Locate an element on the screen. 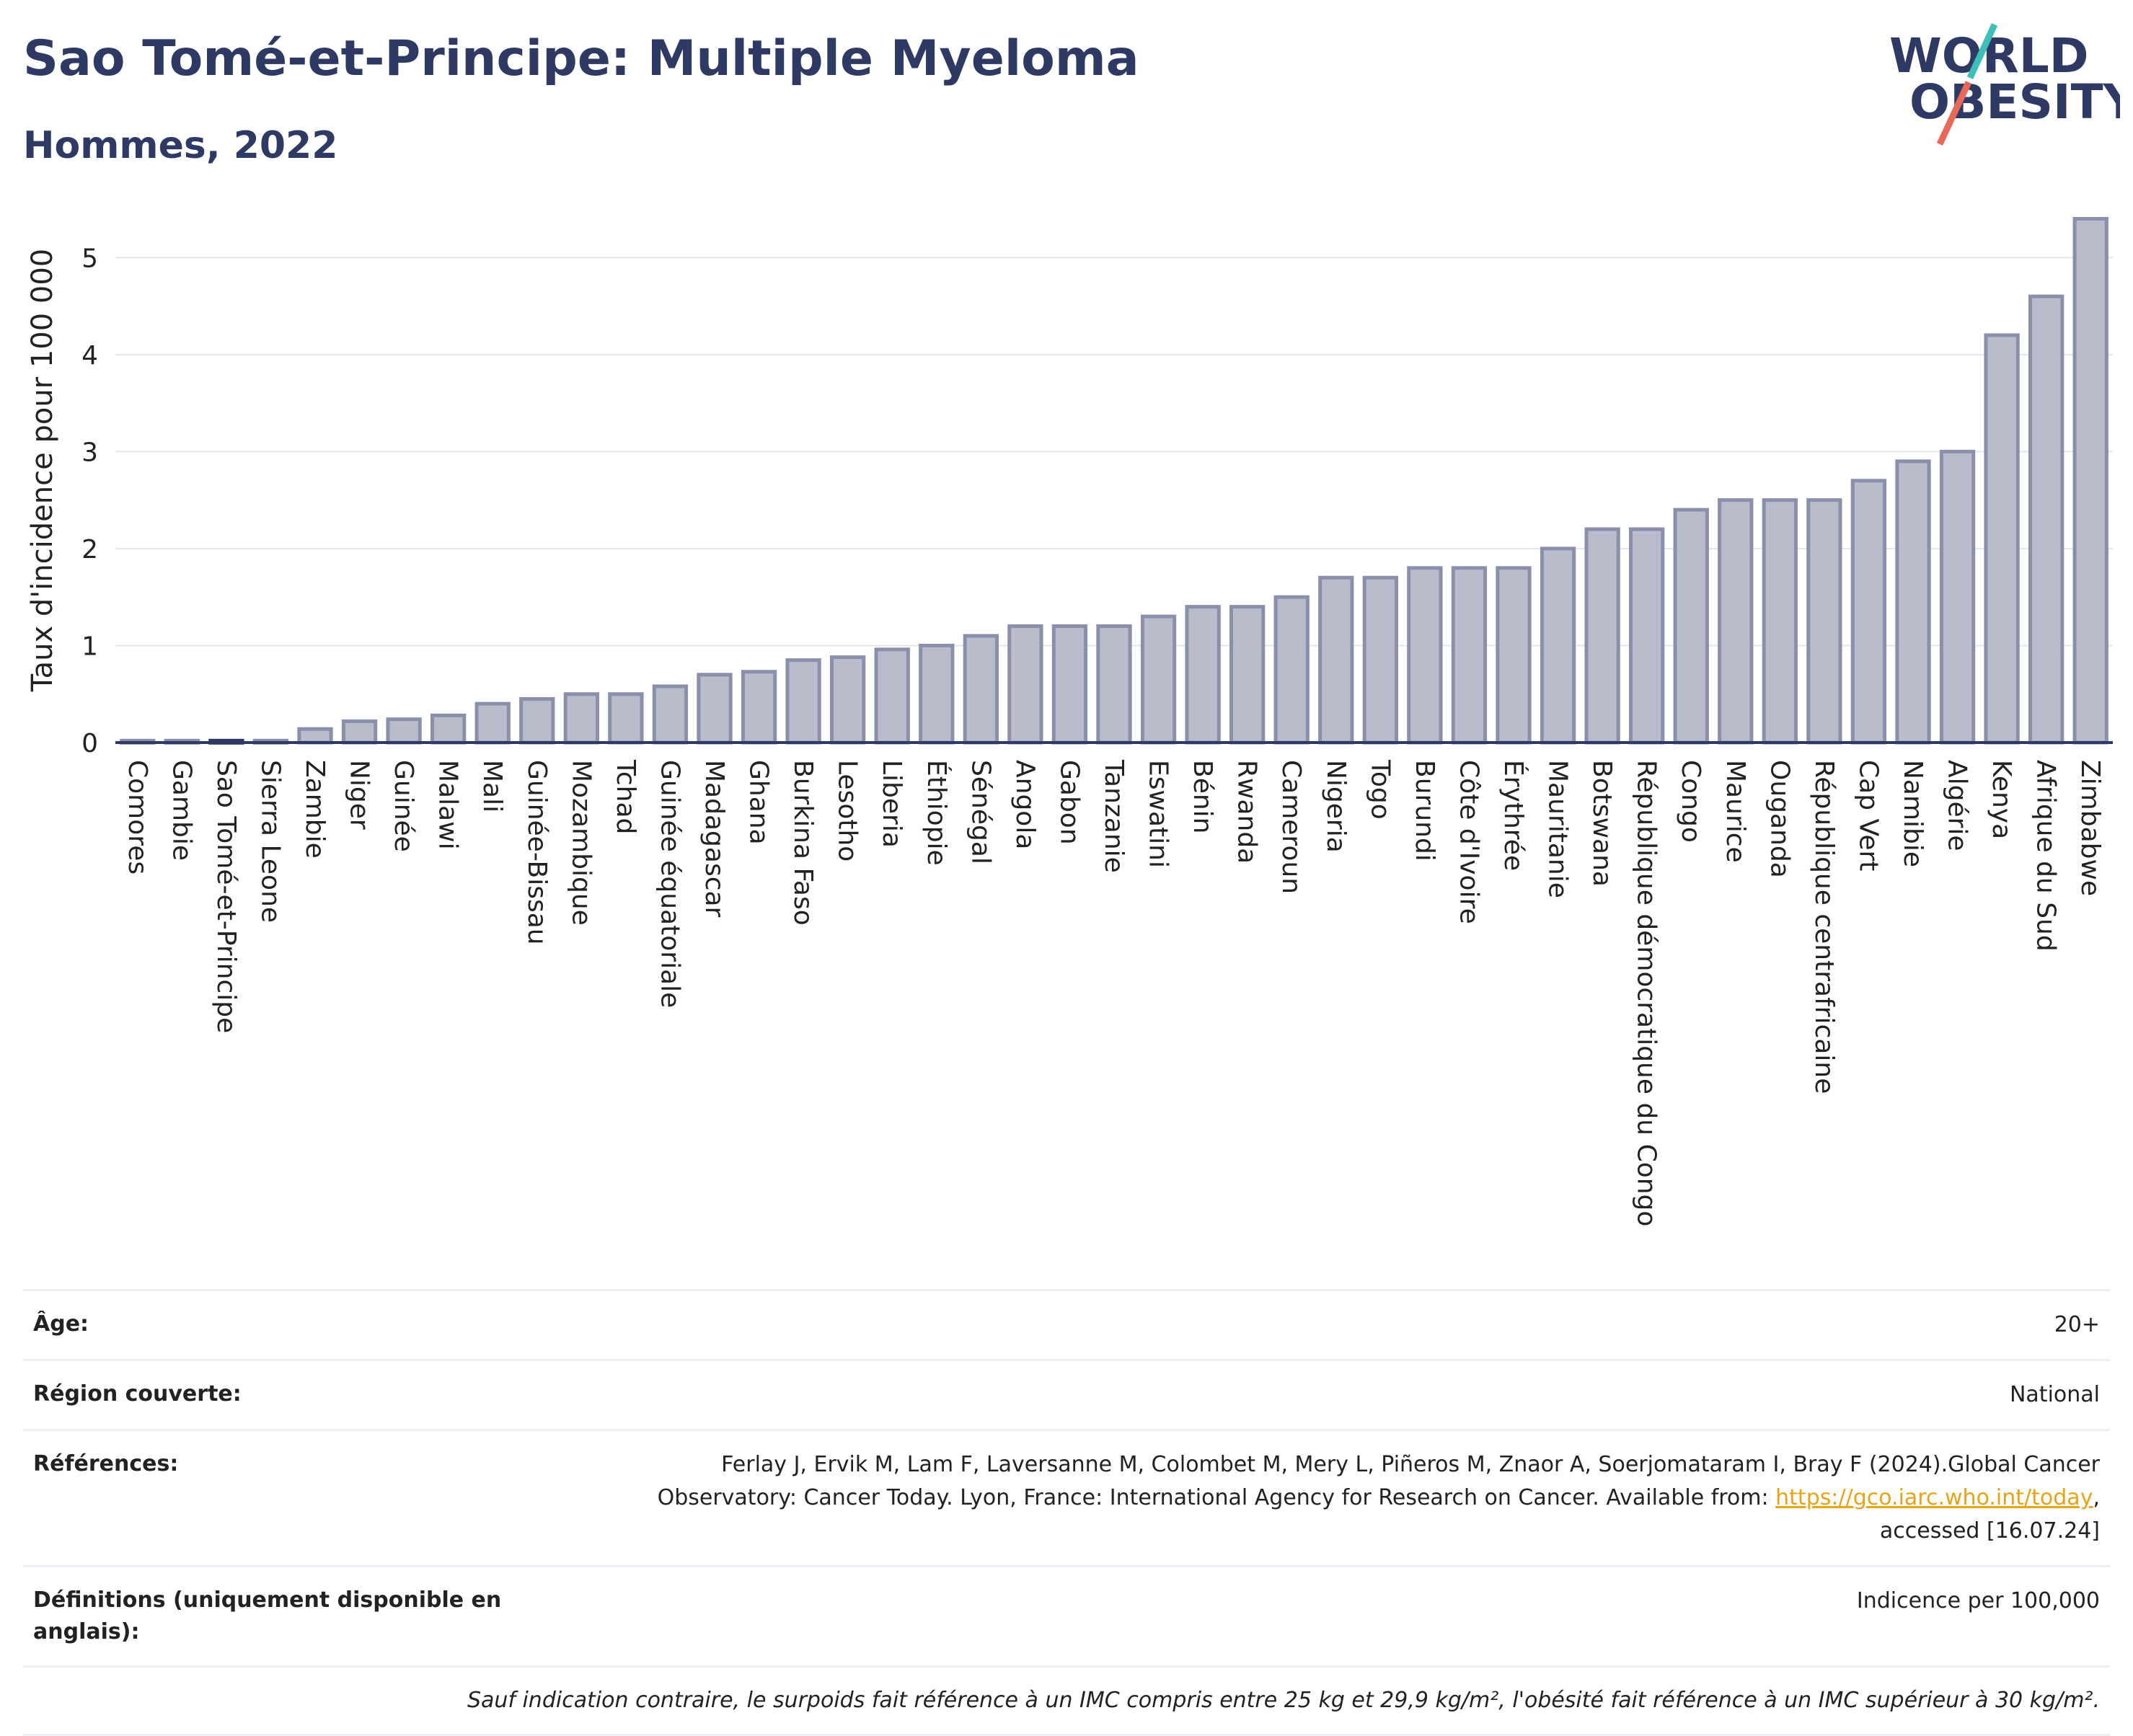 The image size is (2133, 1736). x-tick-label: Liberia is located at coordinates (892, 804).